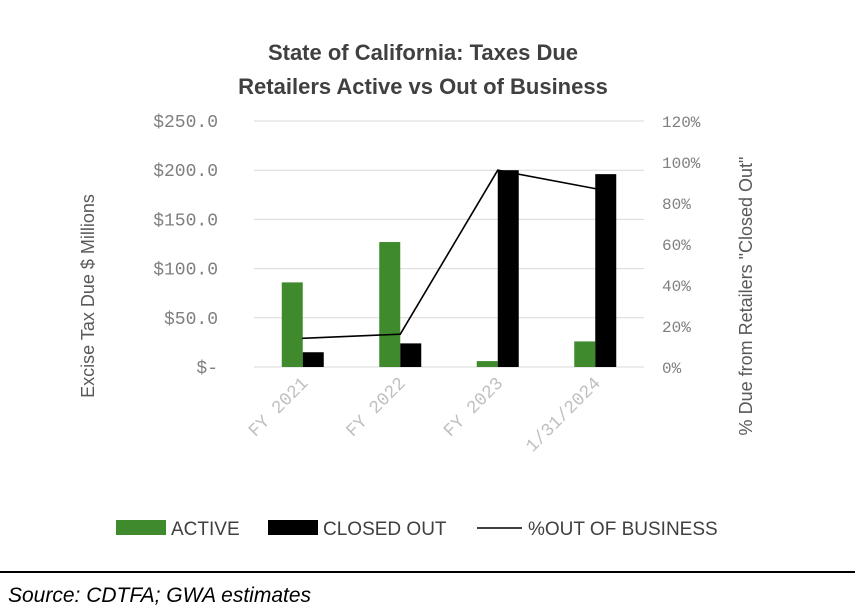 This screenshot has height=611, width=855. What do you see at coordinates (185, 221) in the screenshot?
I see `y-tick-label: $150.0` at bounding box center [185, 221].